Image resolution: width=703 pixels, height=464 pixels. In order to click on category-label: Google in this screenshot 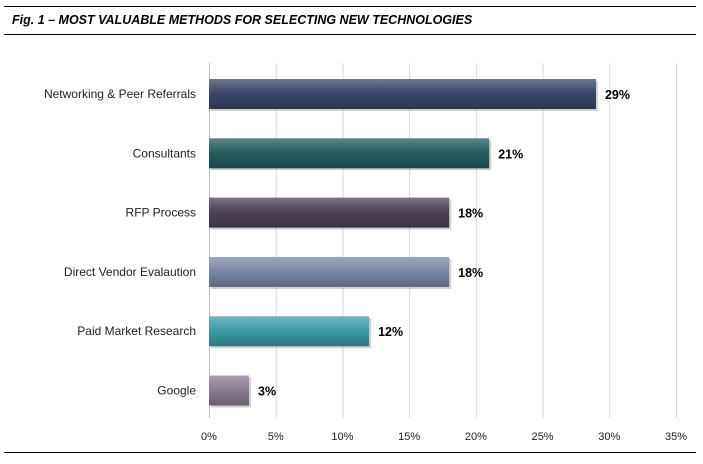, I will do `click(176, 391)`.